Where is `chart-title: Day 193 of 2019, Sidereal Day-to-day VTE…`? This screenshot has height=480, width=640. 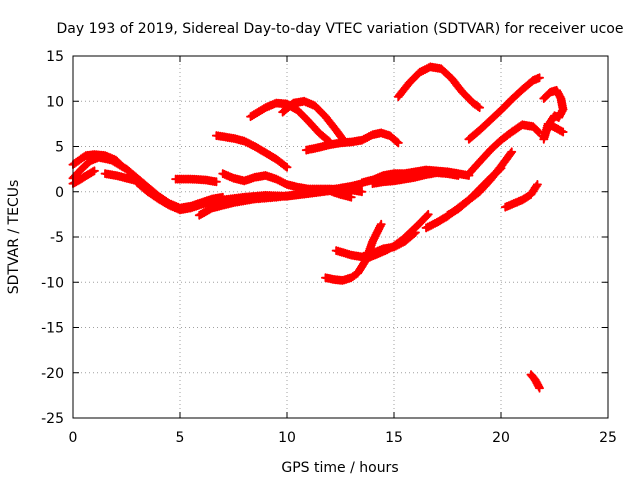
chart-title: Day 193 of 2019, Sidereal Day-to-day VTE… is located at coordinates (340, 29).